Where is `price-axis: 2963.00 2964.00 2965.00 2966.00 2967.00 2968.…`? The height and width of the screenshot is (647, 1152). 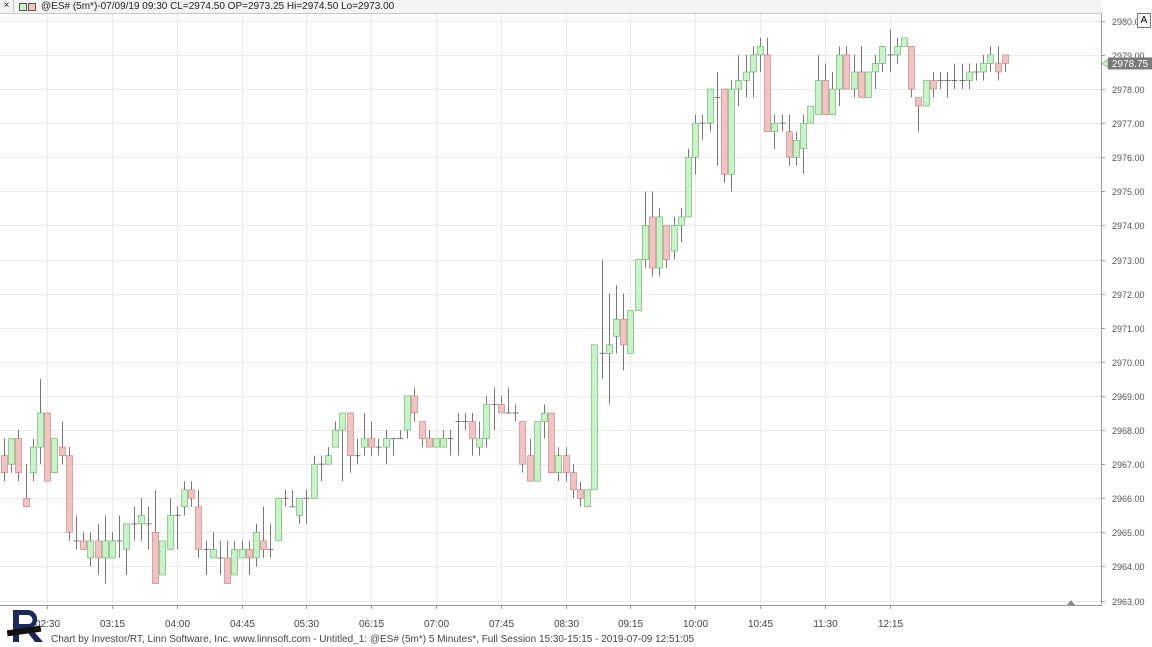 price-axis: 2963.00 2964.00 2965.00 2966.00 2967.00 2968.… is located at coordinates (1123, 312).